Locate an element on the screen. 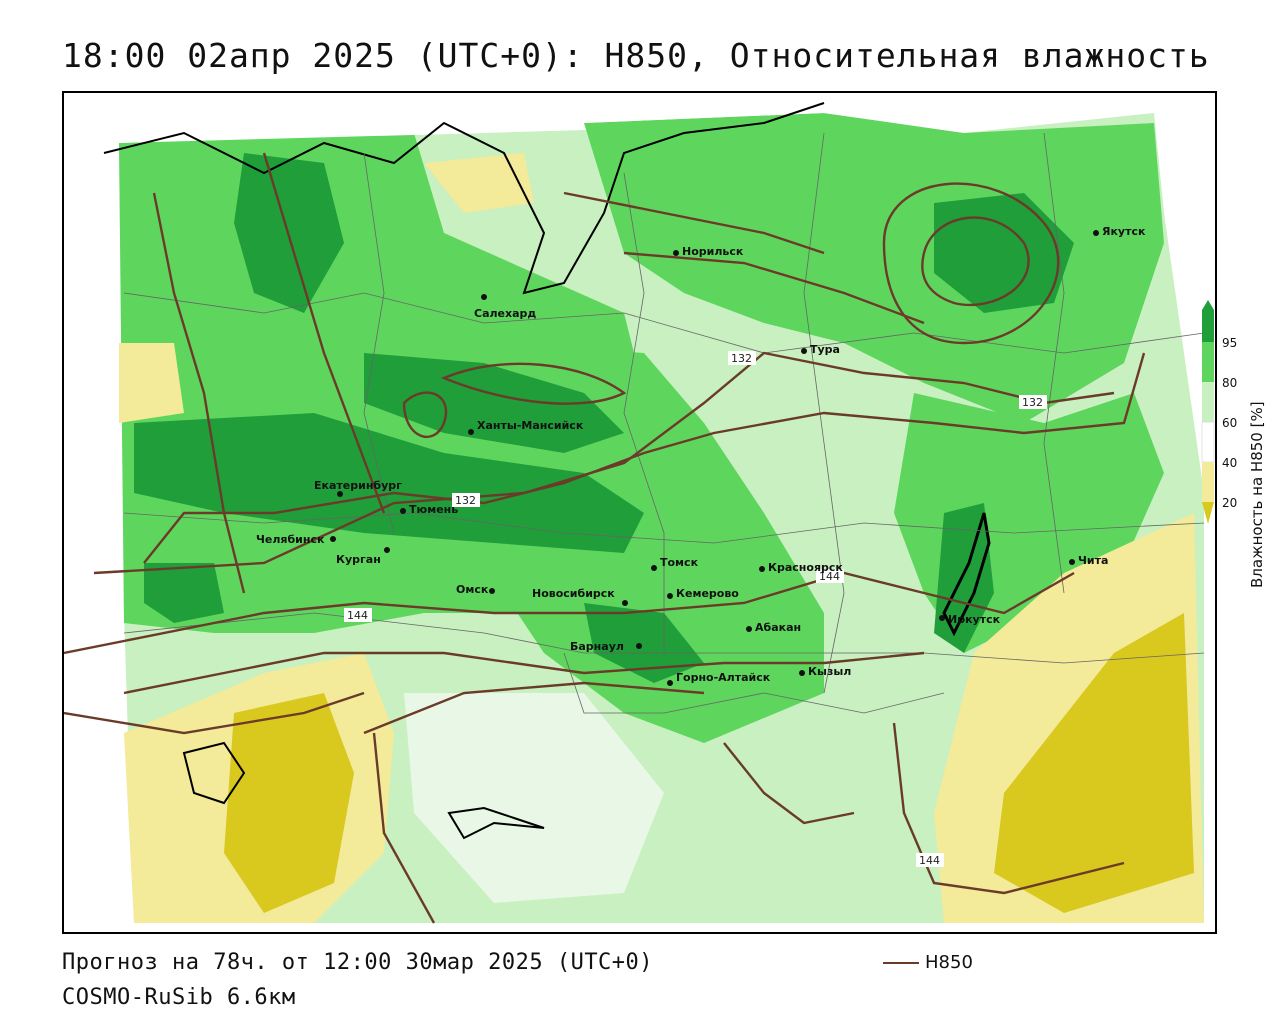 This screenshot has width=1280, height=1024. neutral-zone-south is located at coordinates (534, 798).